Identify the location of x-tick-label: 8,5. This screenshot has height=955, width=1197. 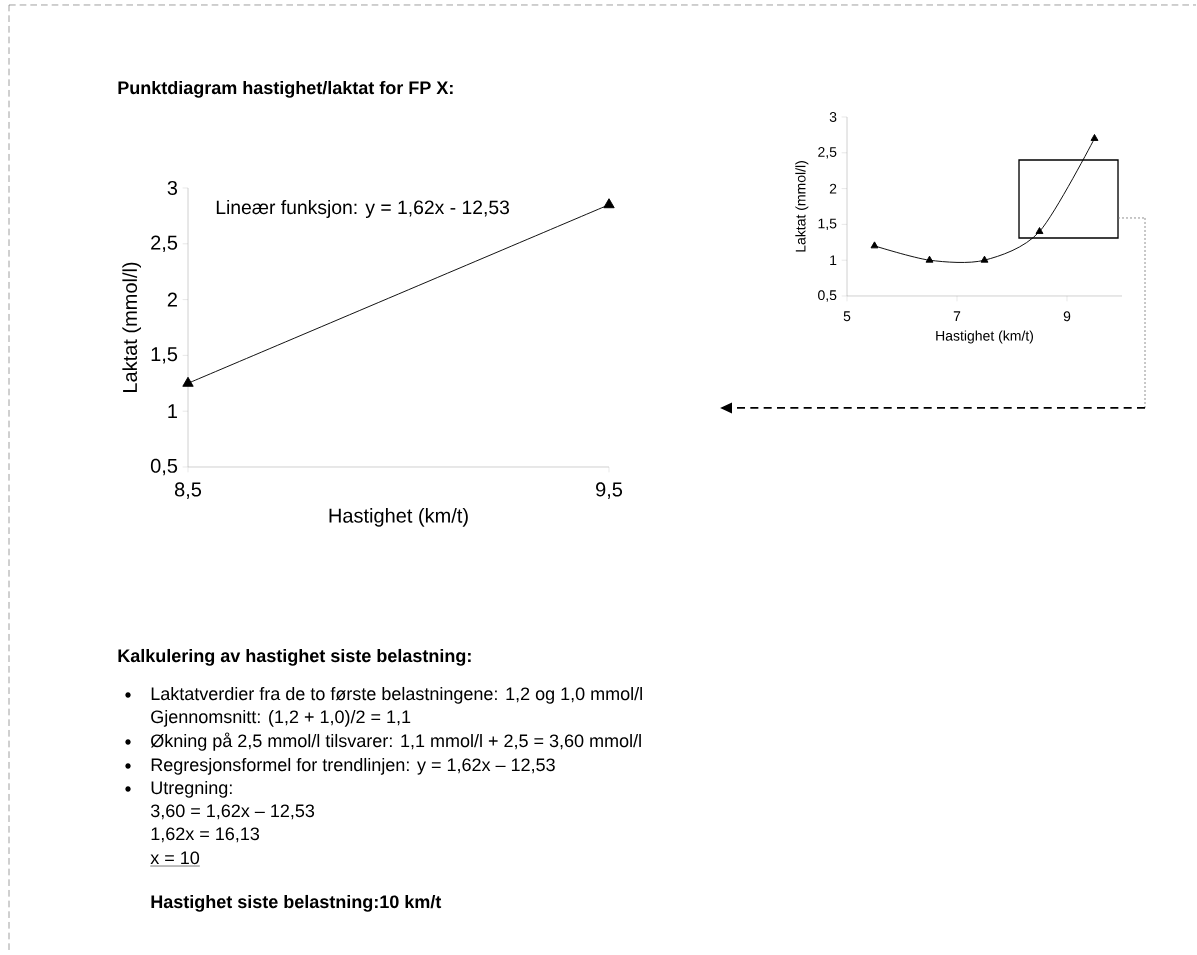
(188, 490).